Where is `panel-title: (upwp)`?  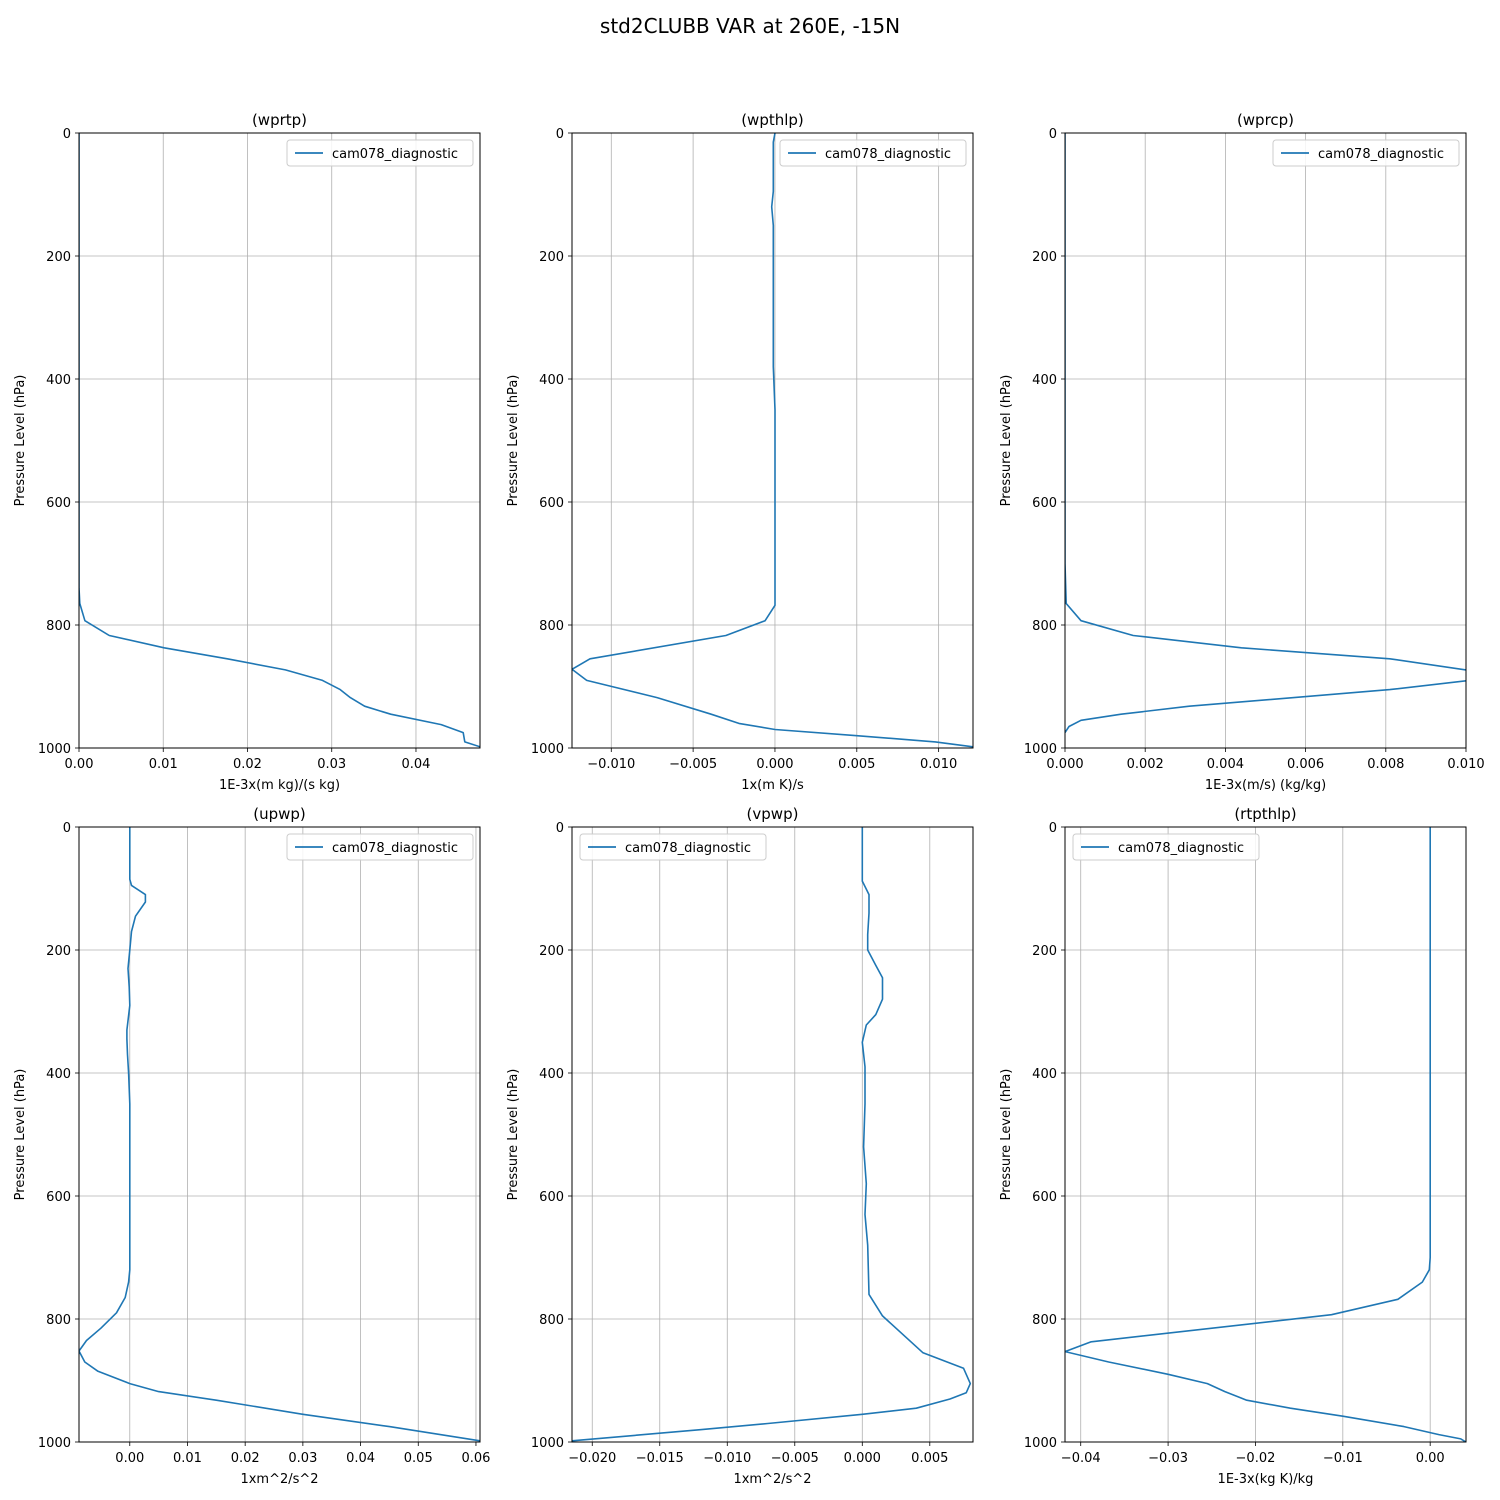
panel-title: (upwp) is located at coordinates (279, 814).